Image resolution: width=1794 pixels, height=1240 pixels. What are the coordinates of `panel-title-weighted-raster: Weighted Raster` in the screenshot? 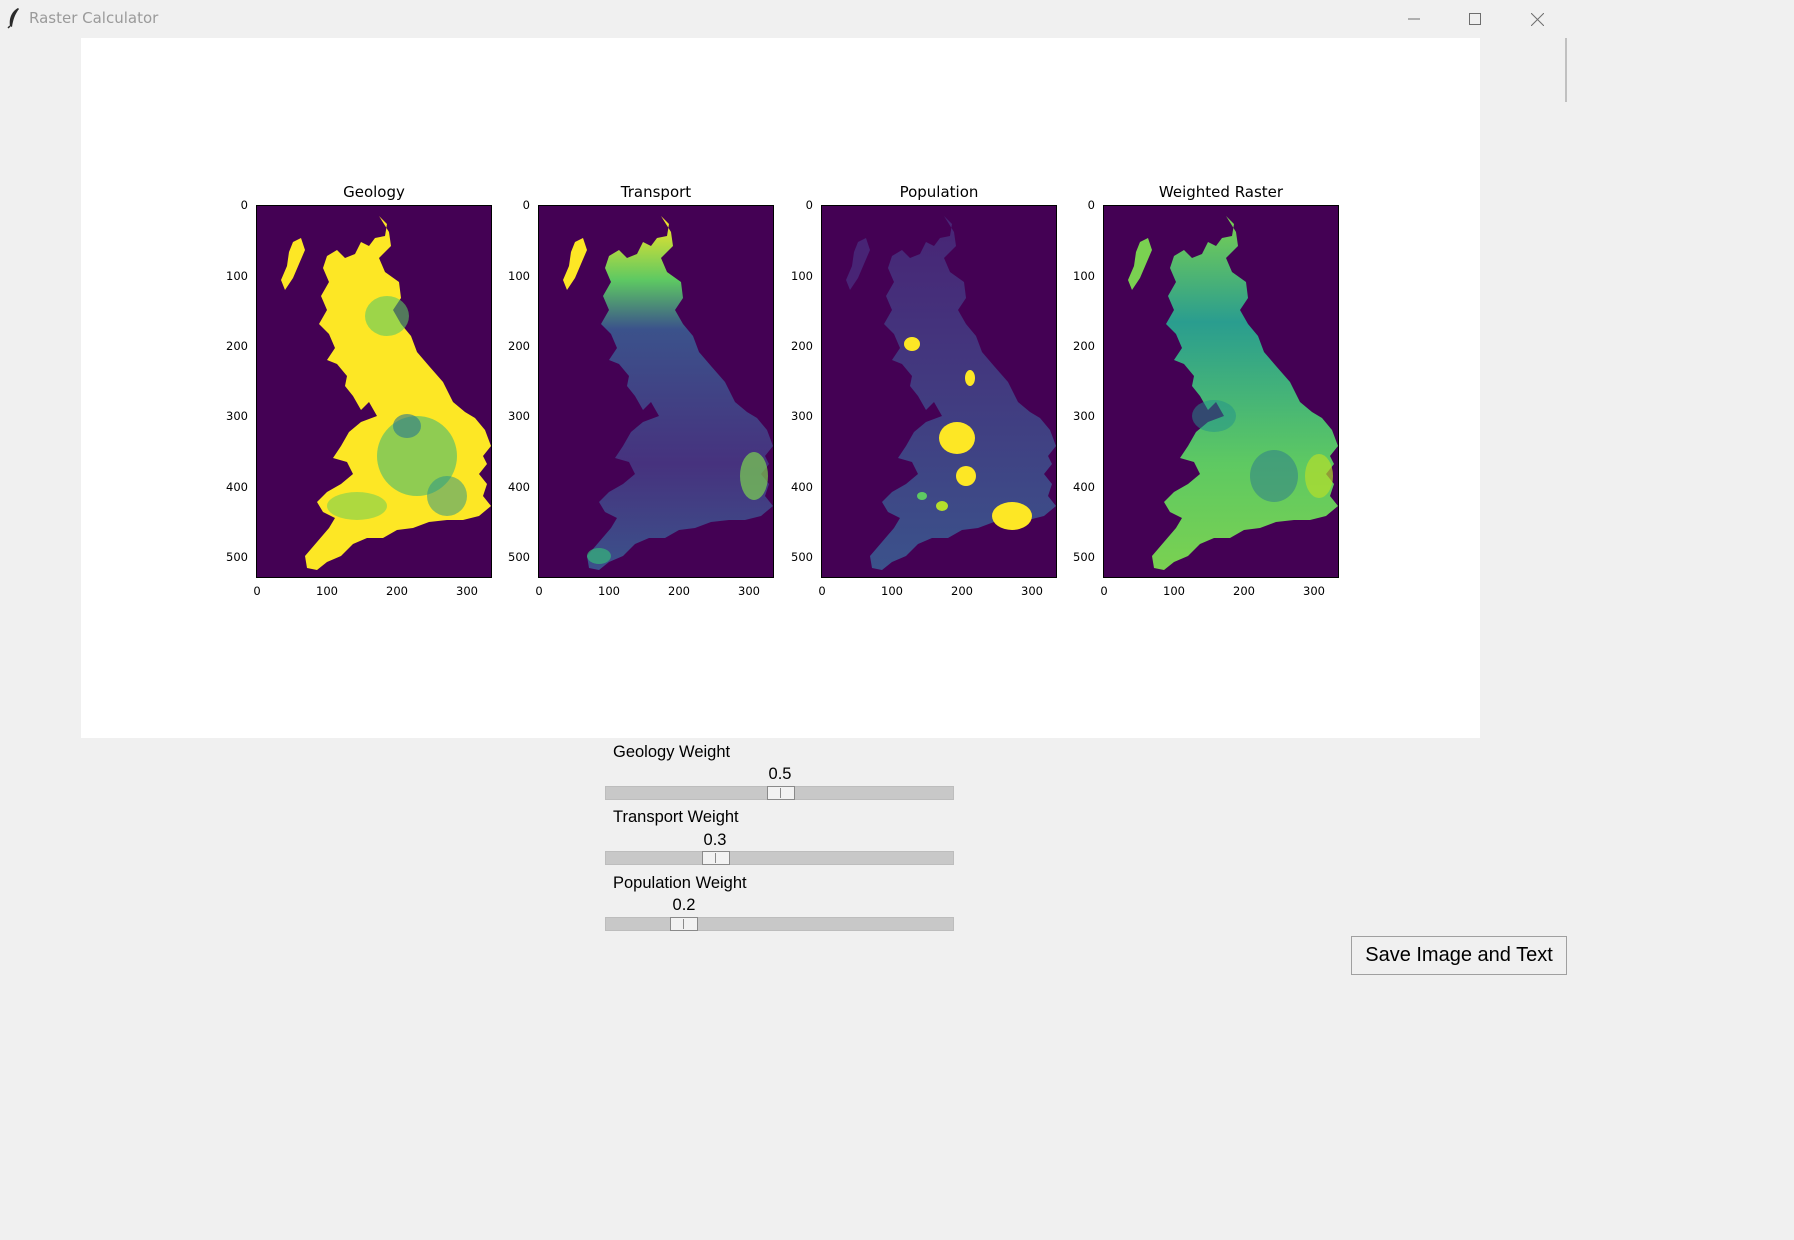 It's located at (1221, 192).